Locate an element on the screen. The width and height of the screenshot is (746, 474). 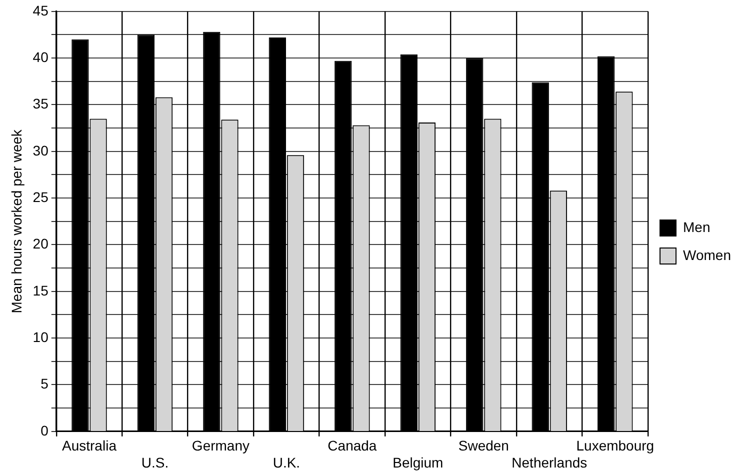
x-tick-label: U.K. is located at coordinates (286, 462).